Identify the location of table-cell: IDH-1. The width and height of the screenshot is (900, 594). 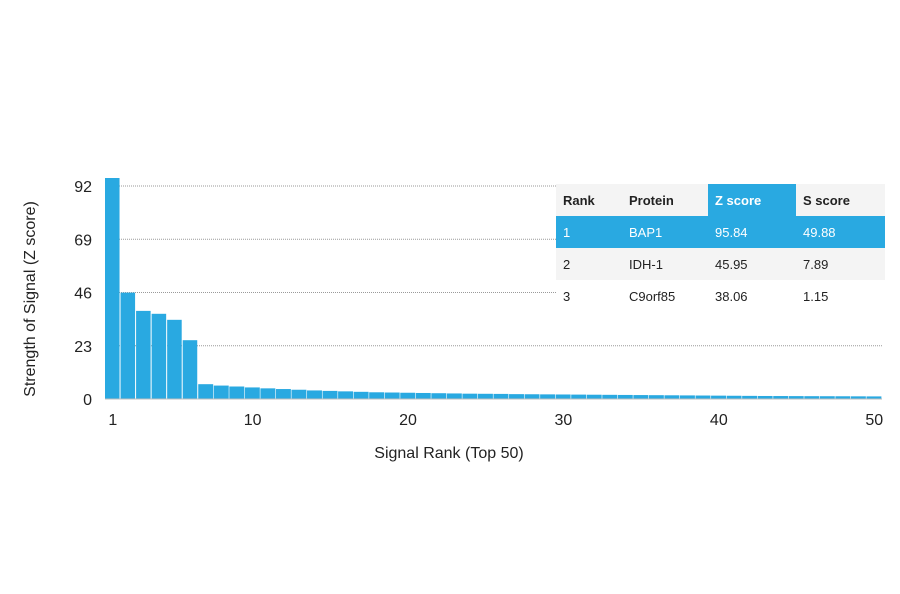
(646, 264).